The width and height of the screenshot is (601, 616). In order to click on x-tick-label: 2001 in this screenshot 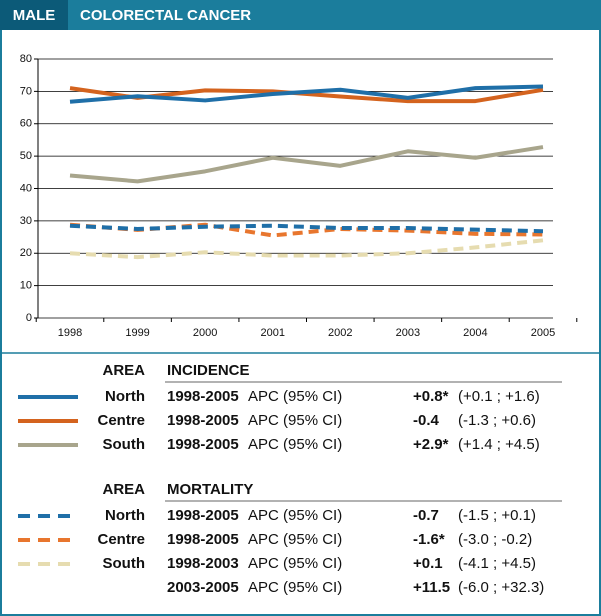, I will do `click(272, 333)`.